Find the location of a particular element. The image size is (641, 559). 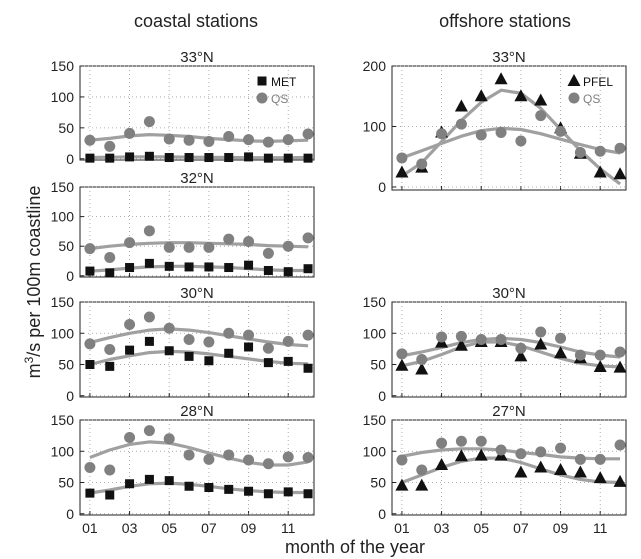

panel-offshore-27n: 27°N 01 03 05 07 09 11 0 50 100 150 is located at coordinates (495, 469).